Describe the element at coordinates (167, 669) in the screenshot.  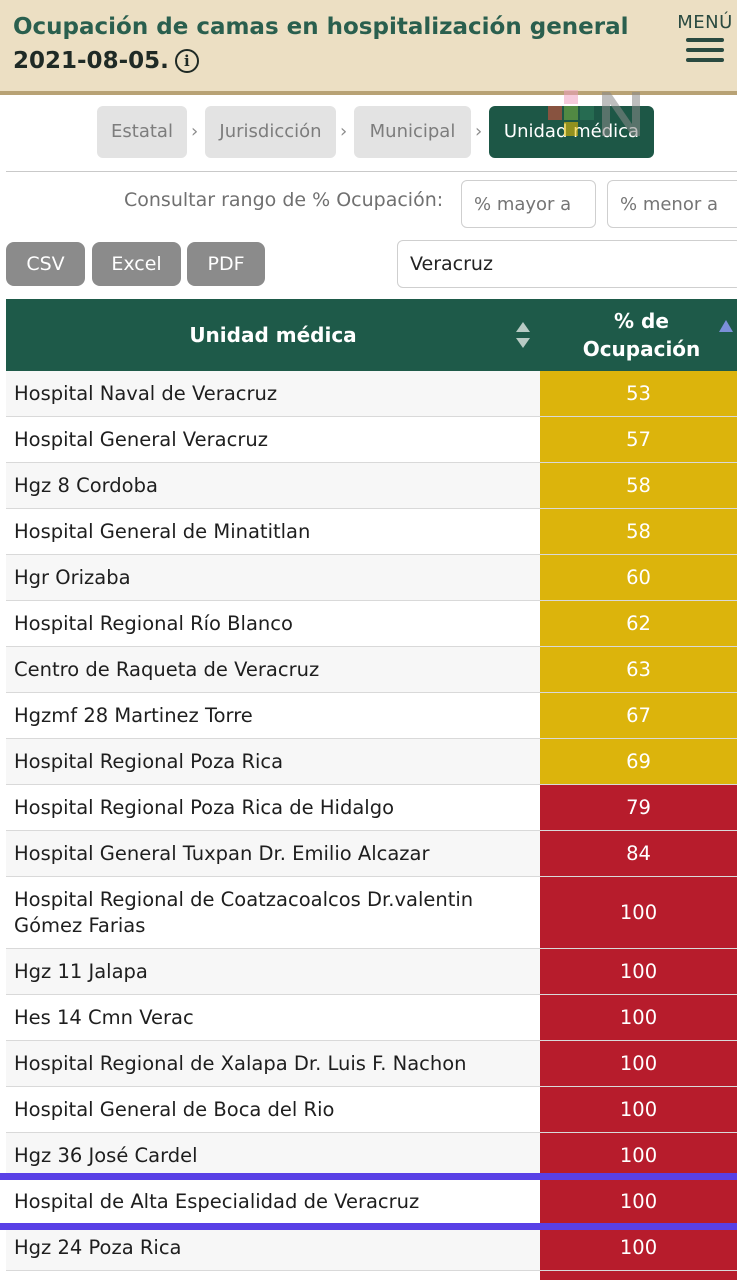
I see `hospital-name-cell: Centro de Raqueta de Veracruz` at that location.